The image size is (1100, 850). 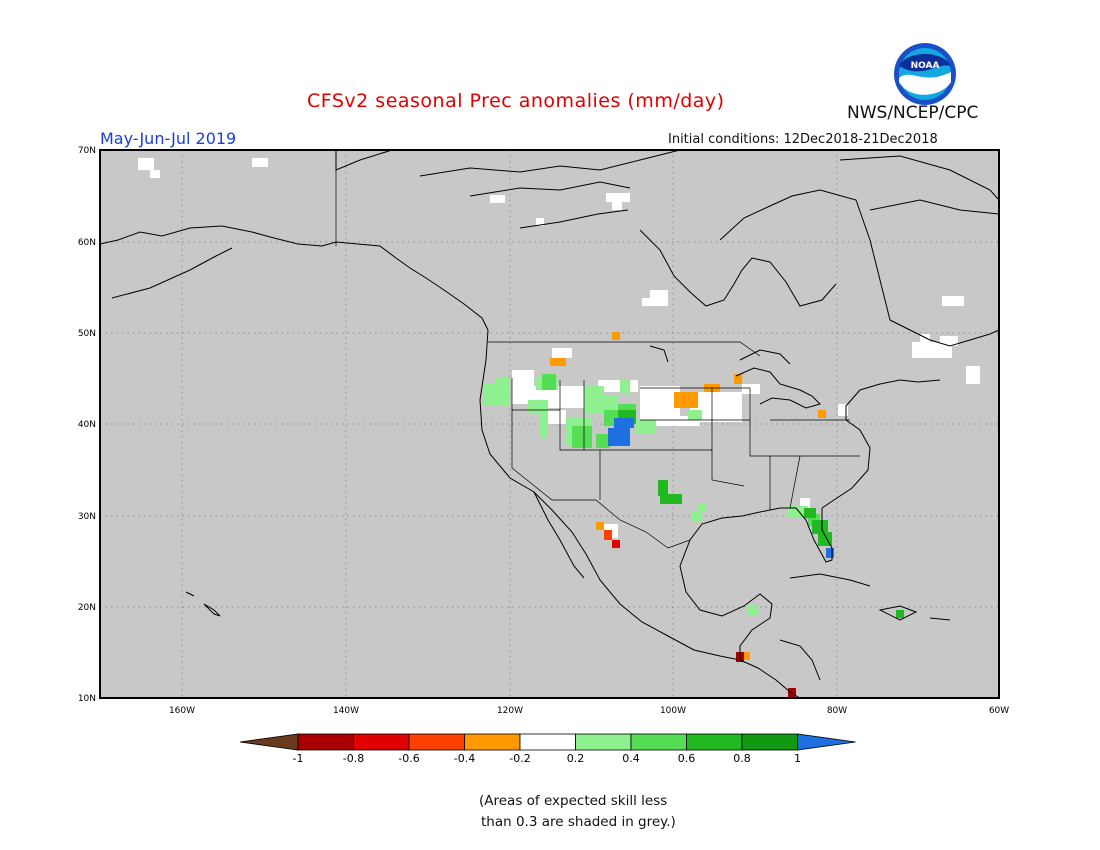 What do you see at coordinates (837, 711) in the screenshot?
I see `lon-label: 80W` at bounding box center [837, 711].